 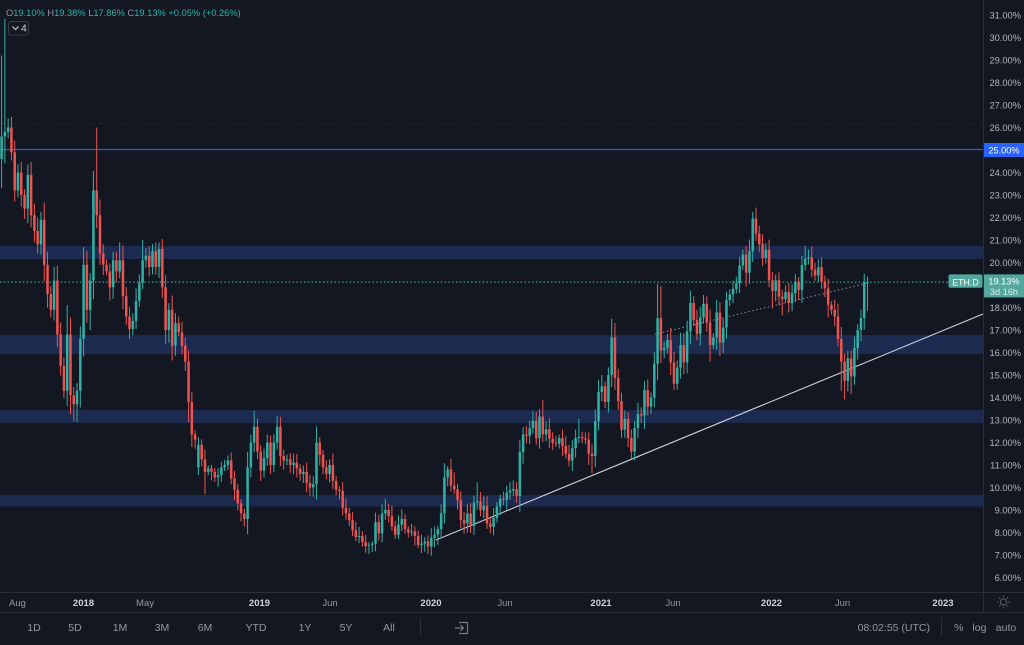 I want to click on svg-text: 1D, so click(x=34, y=628).